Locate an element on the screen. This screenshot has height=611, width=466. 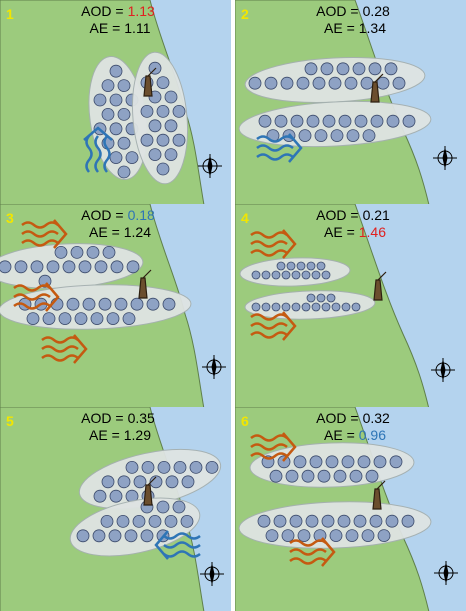
aod-line: AOD = 1.13 is located at coordinates (118, 11).